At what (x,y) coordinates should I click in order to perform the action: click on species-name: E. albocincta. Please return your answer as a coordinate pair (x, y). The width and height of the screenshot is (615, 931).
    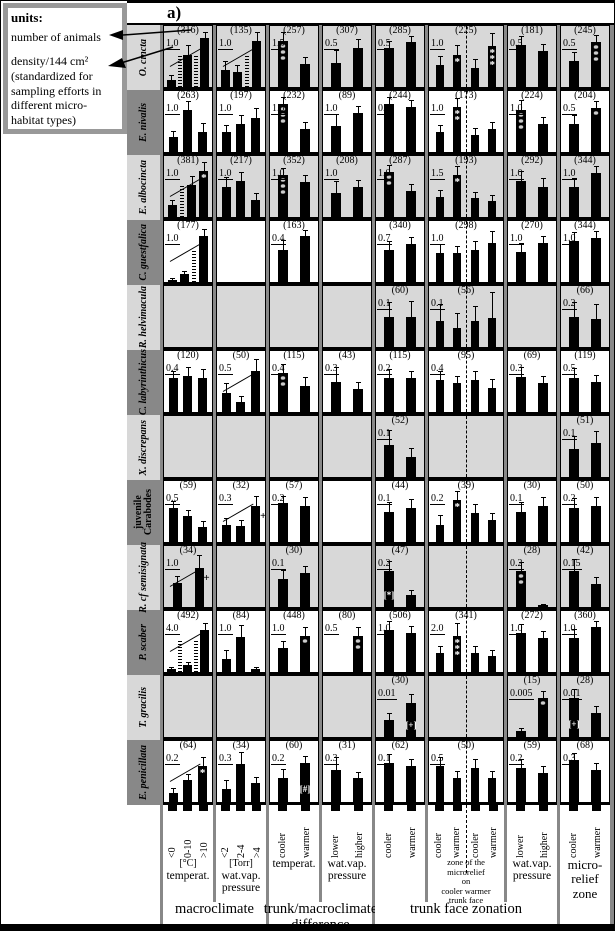
    Looking at the image, I should click on (143, 187).